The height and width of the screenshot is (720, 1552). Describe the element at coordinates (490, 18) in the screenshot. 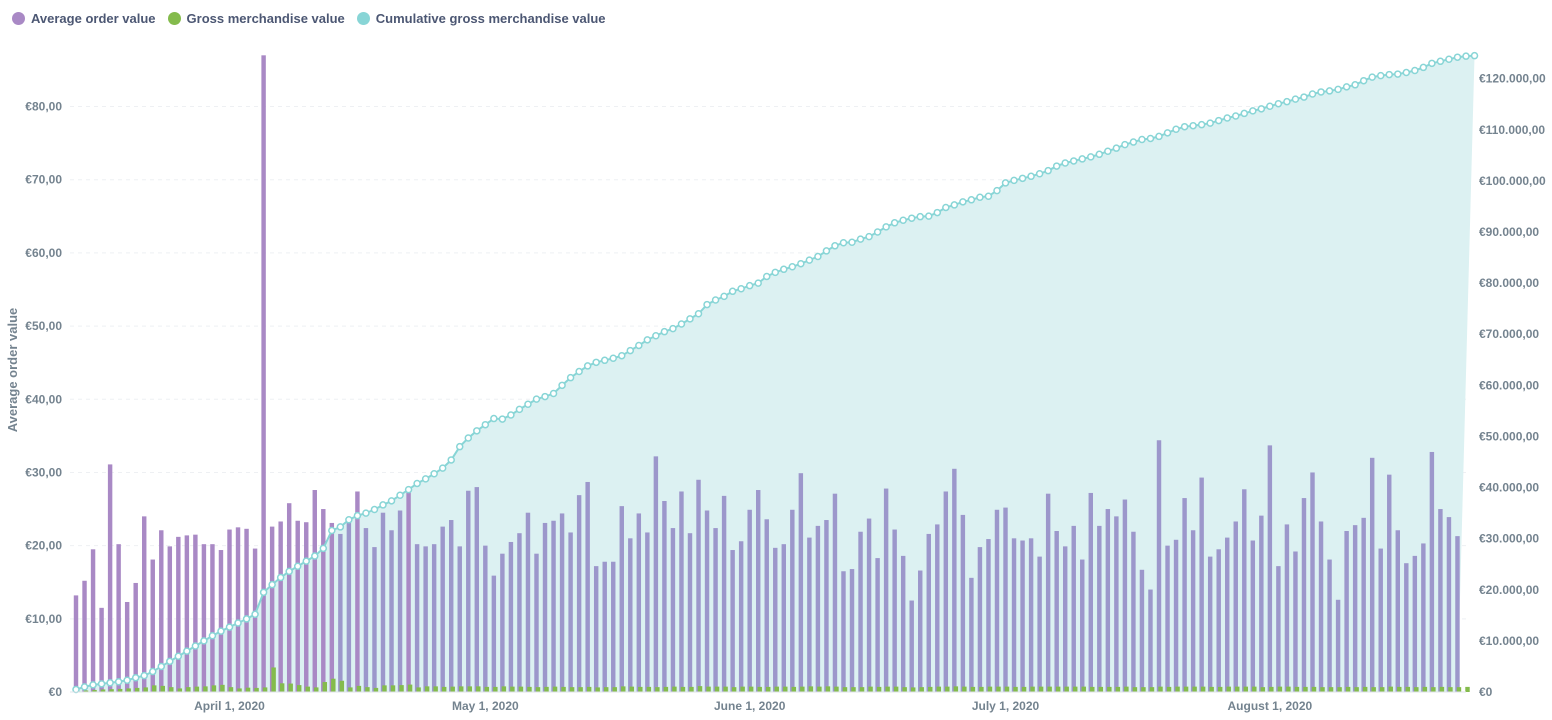

I see `legend-label-cumulative: Cumulative gross merchandise value` at that location.